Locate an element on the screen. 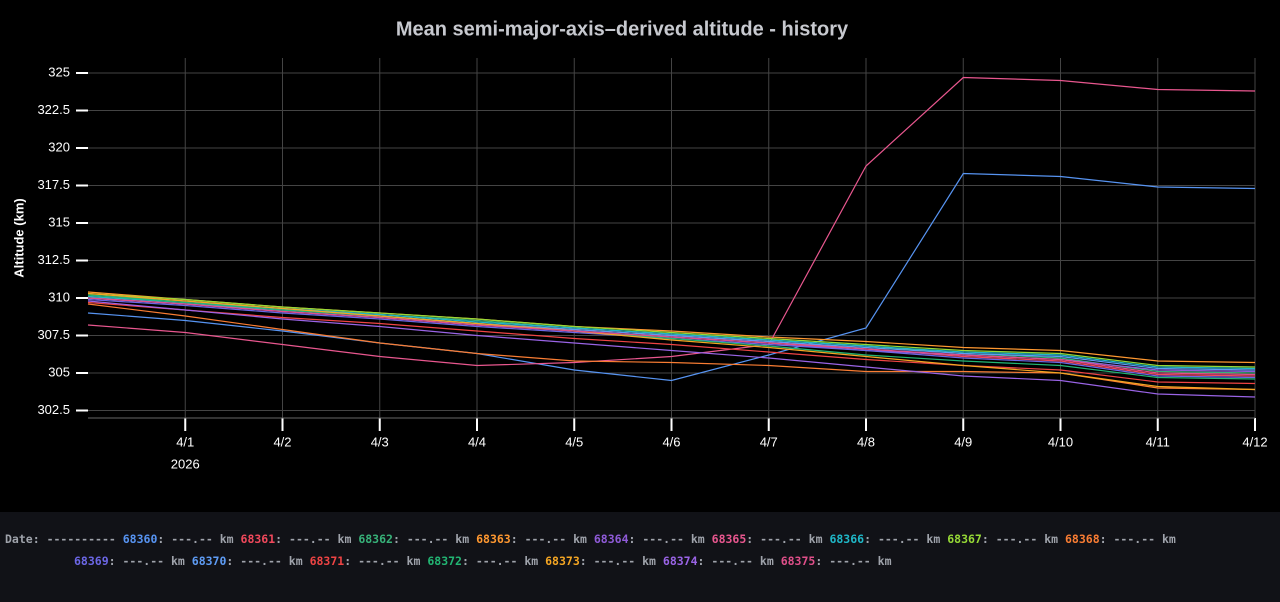 The image size is (1280, 602). legend-item: 68366: ---.-- km is located at coordinates (884, 539).